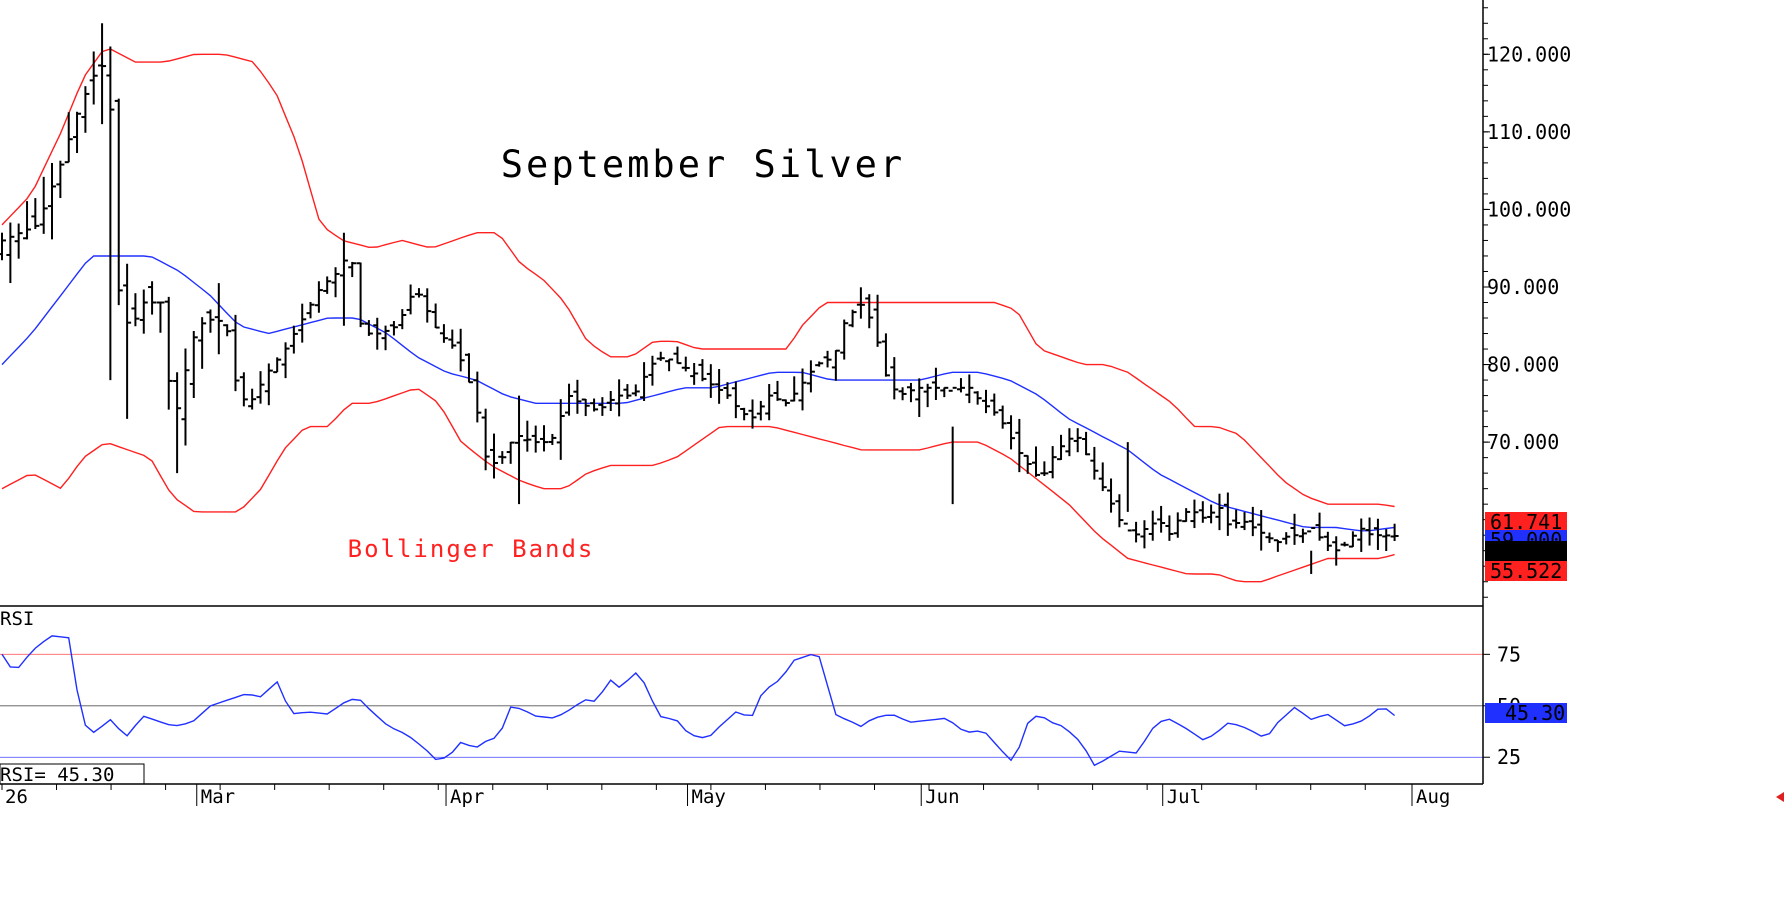 The image size is (1790, 922). Describe the element at coordinates (57, 775) in the screenshot. I see `rsi-readout-text: RSI= 45.30` at that location.